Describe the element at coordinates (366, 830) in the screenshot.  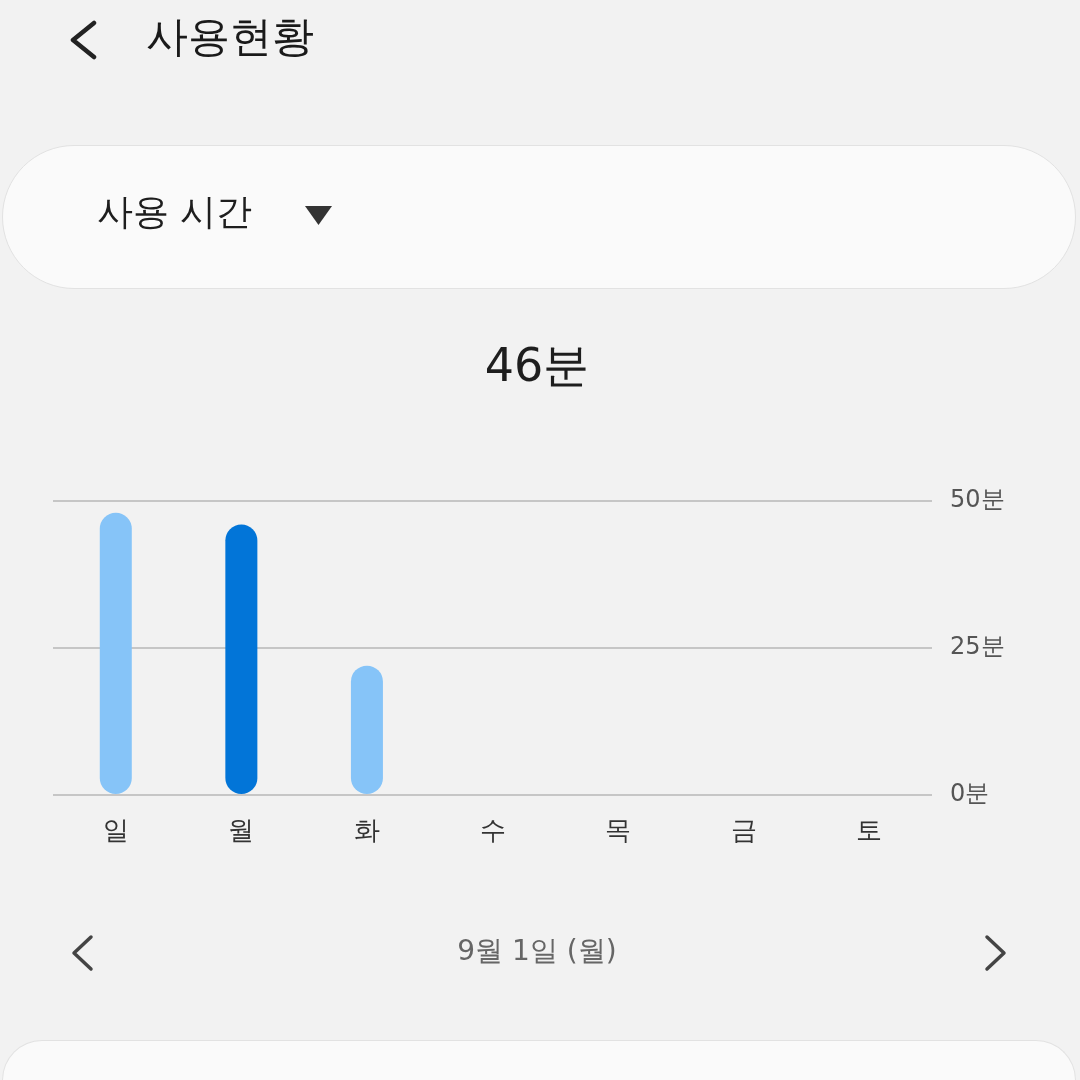
I see `x-tick-label: 화` at that location.